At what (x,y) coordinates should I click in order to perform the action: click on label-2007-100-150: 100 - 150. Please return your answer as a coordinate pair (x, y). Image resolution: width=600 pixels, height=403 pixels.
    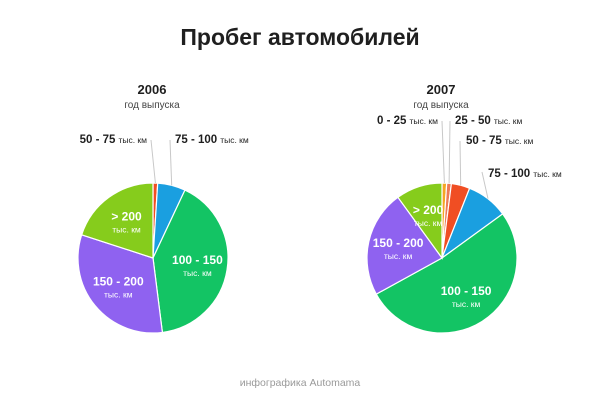
    Looking at the image, I should click on (466, 291).